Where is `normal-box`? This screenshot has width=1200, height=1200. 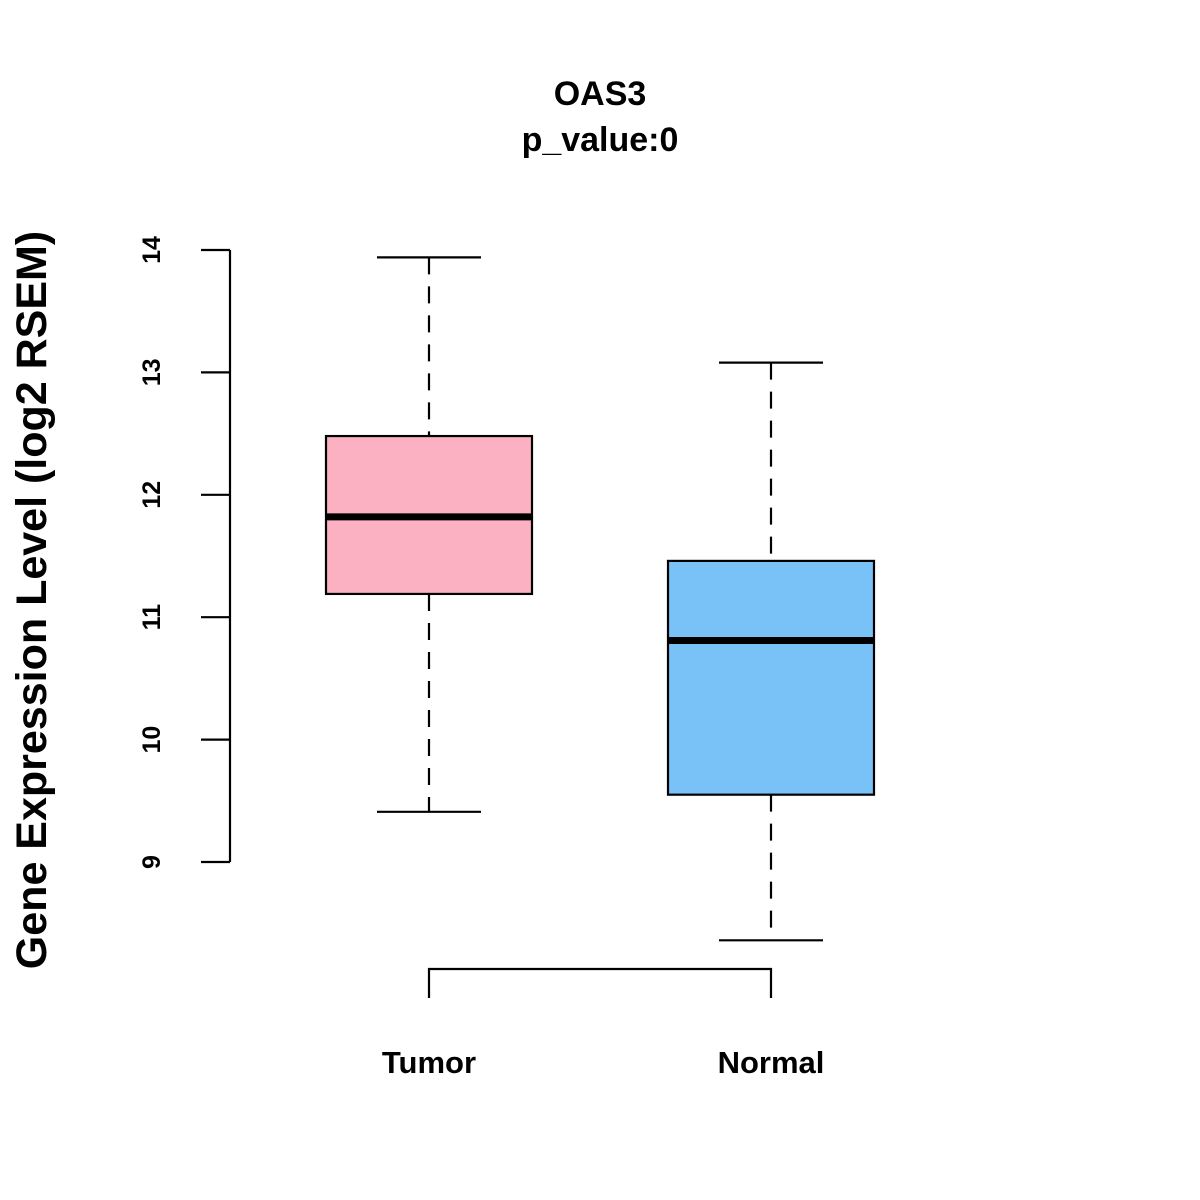 normal-box is located at coordinates (771, 677).